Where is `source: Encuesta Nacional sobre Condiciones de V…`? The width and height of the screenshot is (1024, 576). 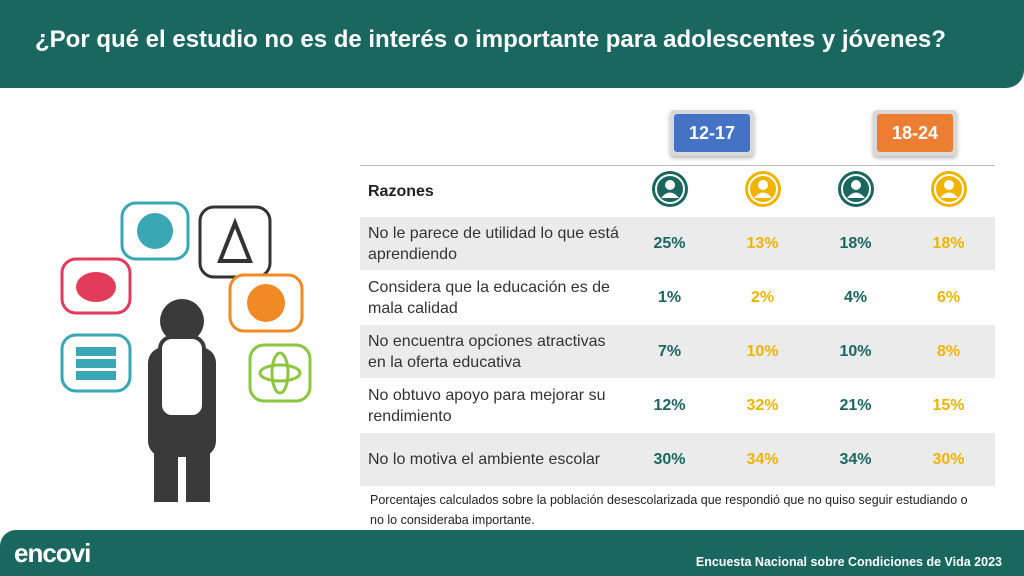
source: Encuesta Nacional sobre Condiciones de V… is located at coordinates (848, 562).